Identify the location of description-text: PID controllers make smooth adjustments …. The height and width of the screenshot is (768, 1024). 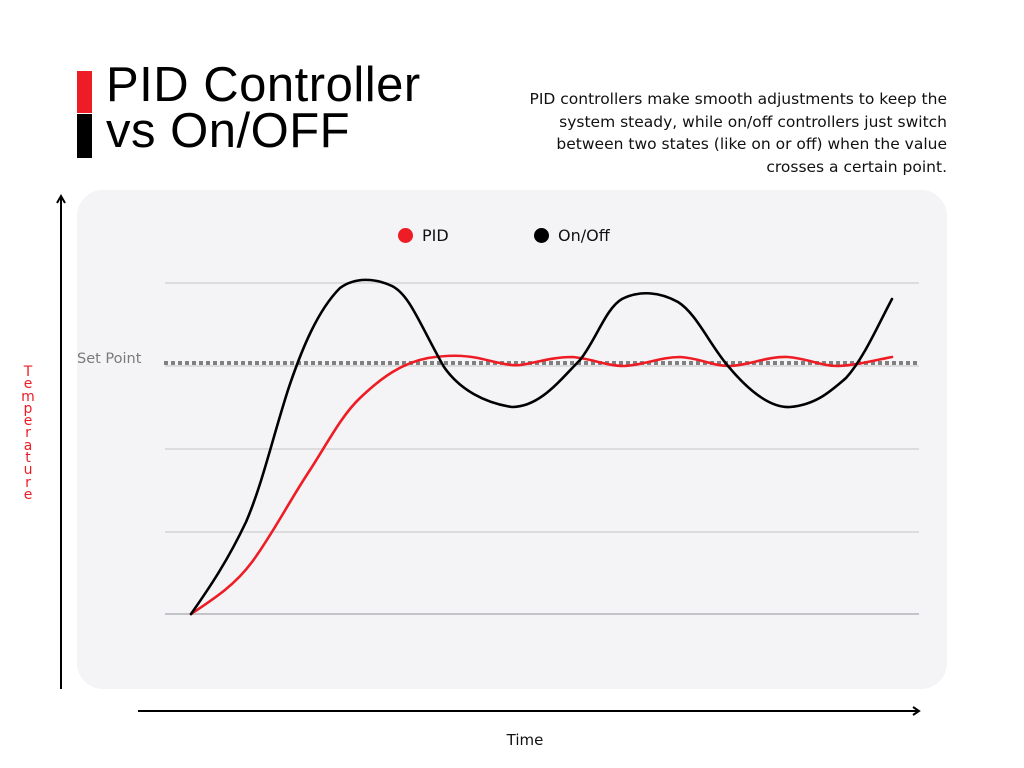
(738, 133).